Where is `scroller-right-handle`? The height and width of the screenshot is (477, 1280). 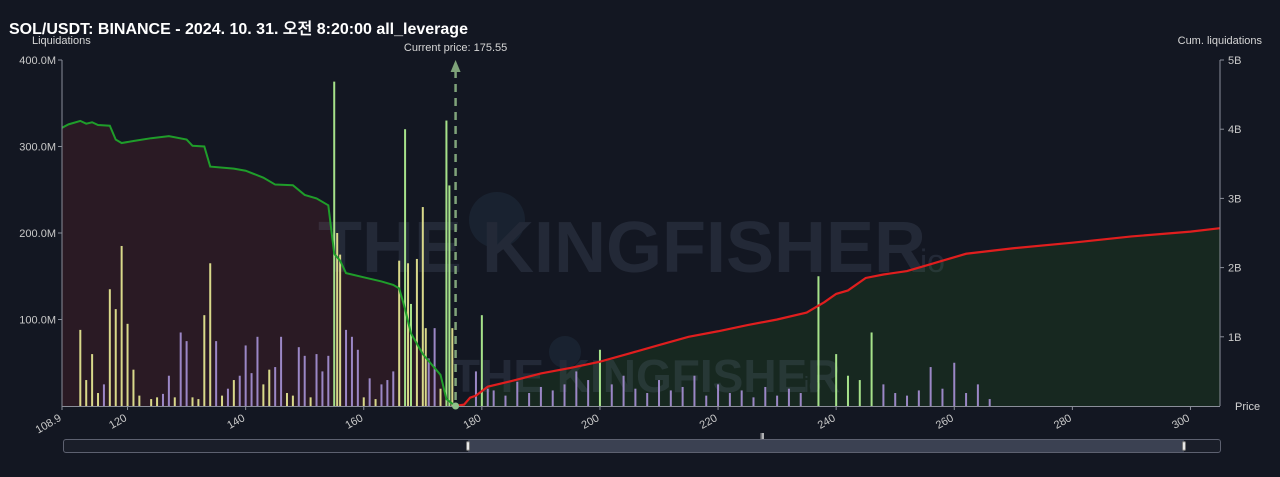 scroller-right-handle is located at coordinates (1184, 446).